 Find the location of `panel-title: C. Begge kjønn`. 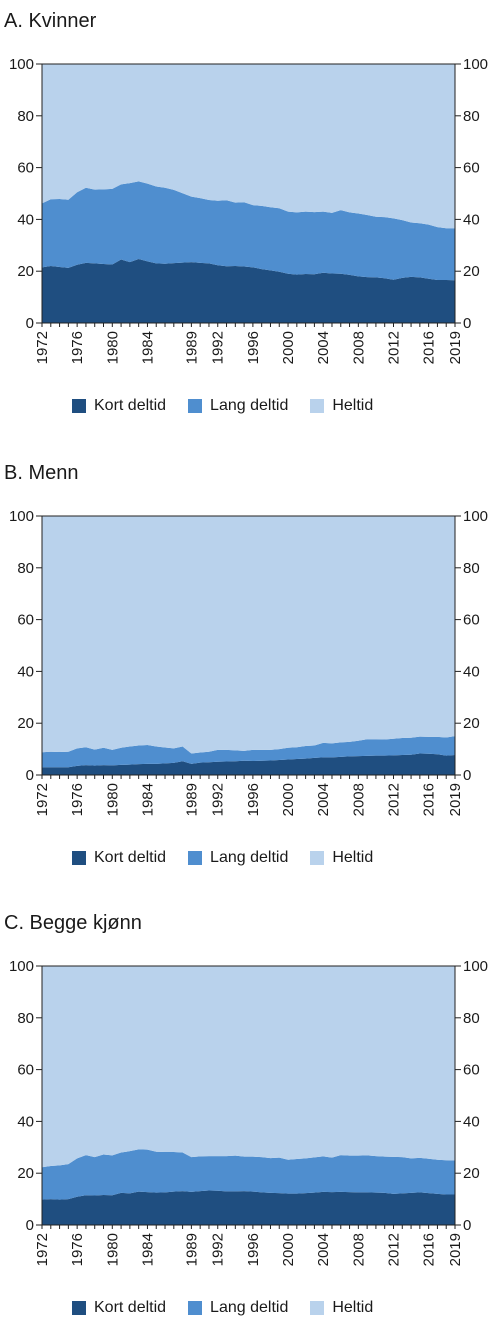

panel-title: C. Begge kjønn is located at coordinates (73, 923).